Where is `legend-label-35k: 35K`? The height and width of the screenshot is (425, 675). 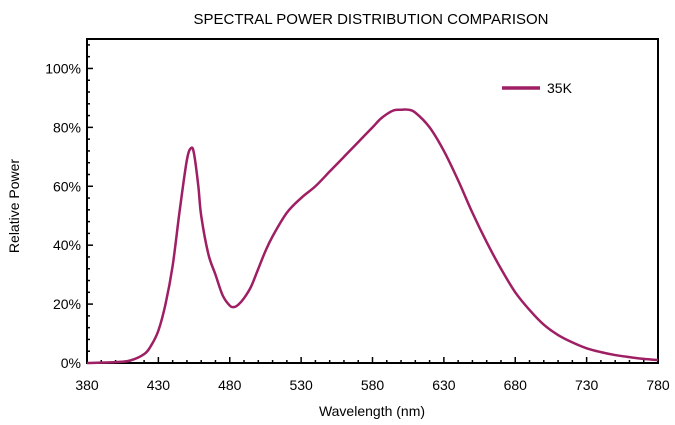
legend-label-35k: 35K is located at coordinates (560, 88).